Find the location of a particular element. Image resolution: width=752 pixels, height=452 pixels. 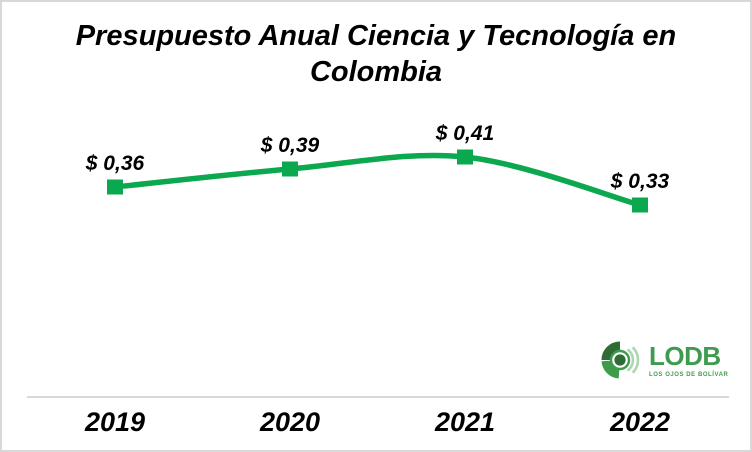

logo-arc-light-outer is located at coordinates (635, 360).